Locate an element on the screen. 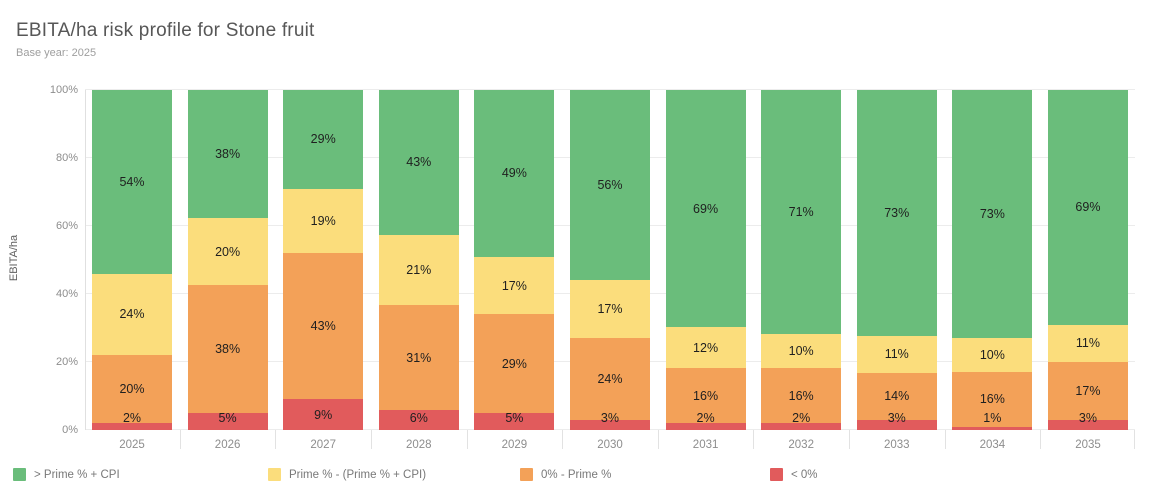  segment-label: 29% is located at coordinates (514, 363).